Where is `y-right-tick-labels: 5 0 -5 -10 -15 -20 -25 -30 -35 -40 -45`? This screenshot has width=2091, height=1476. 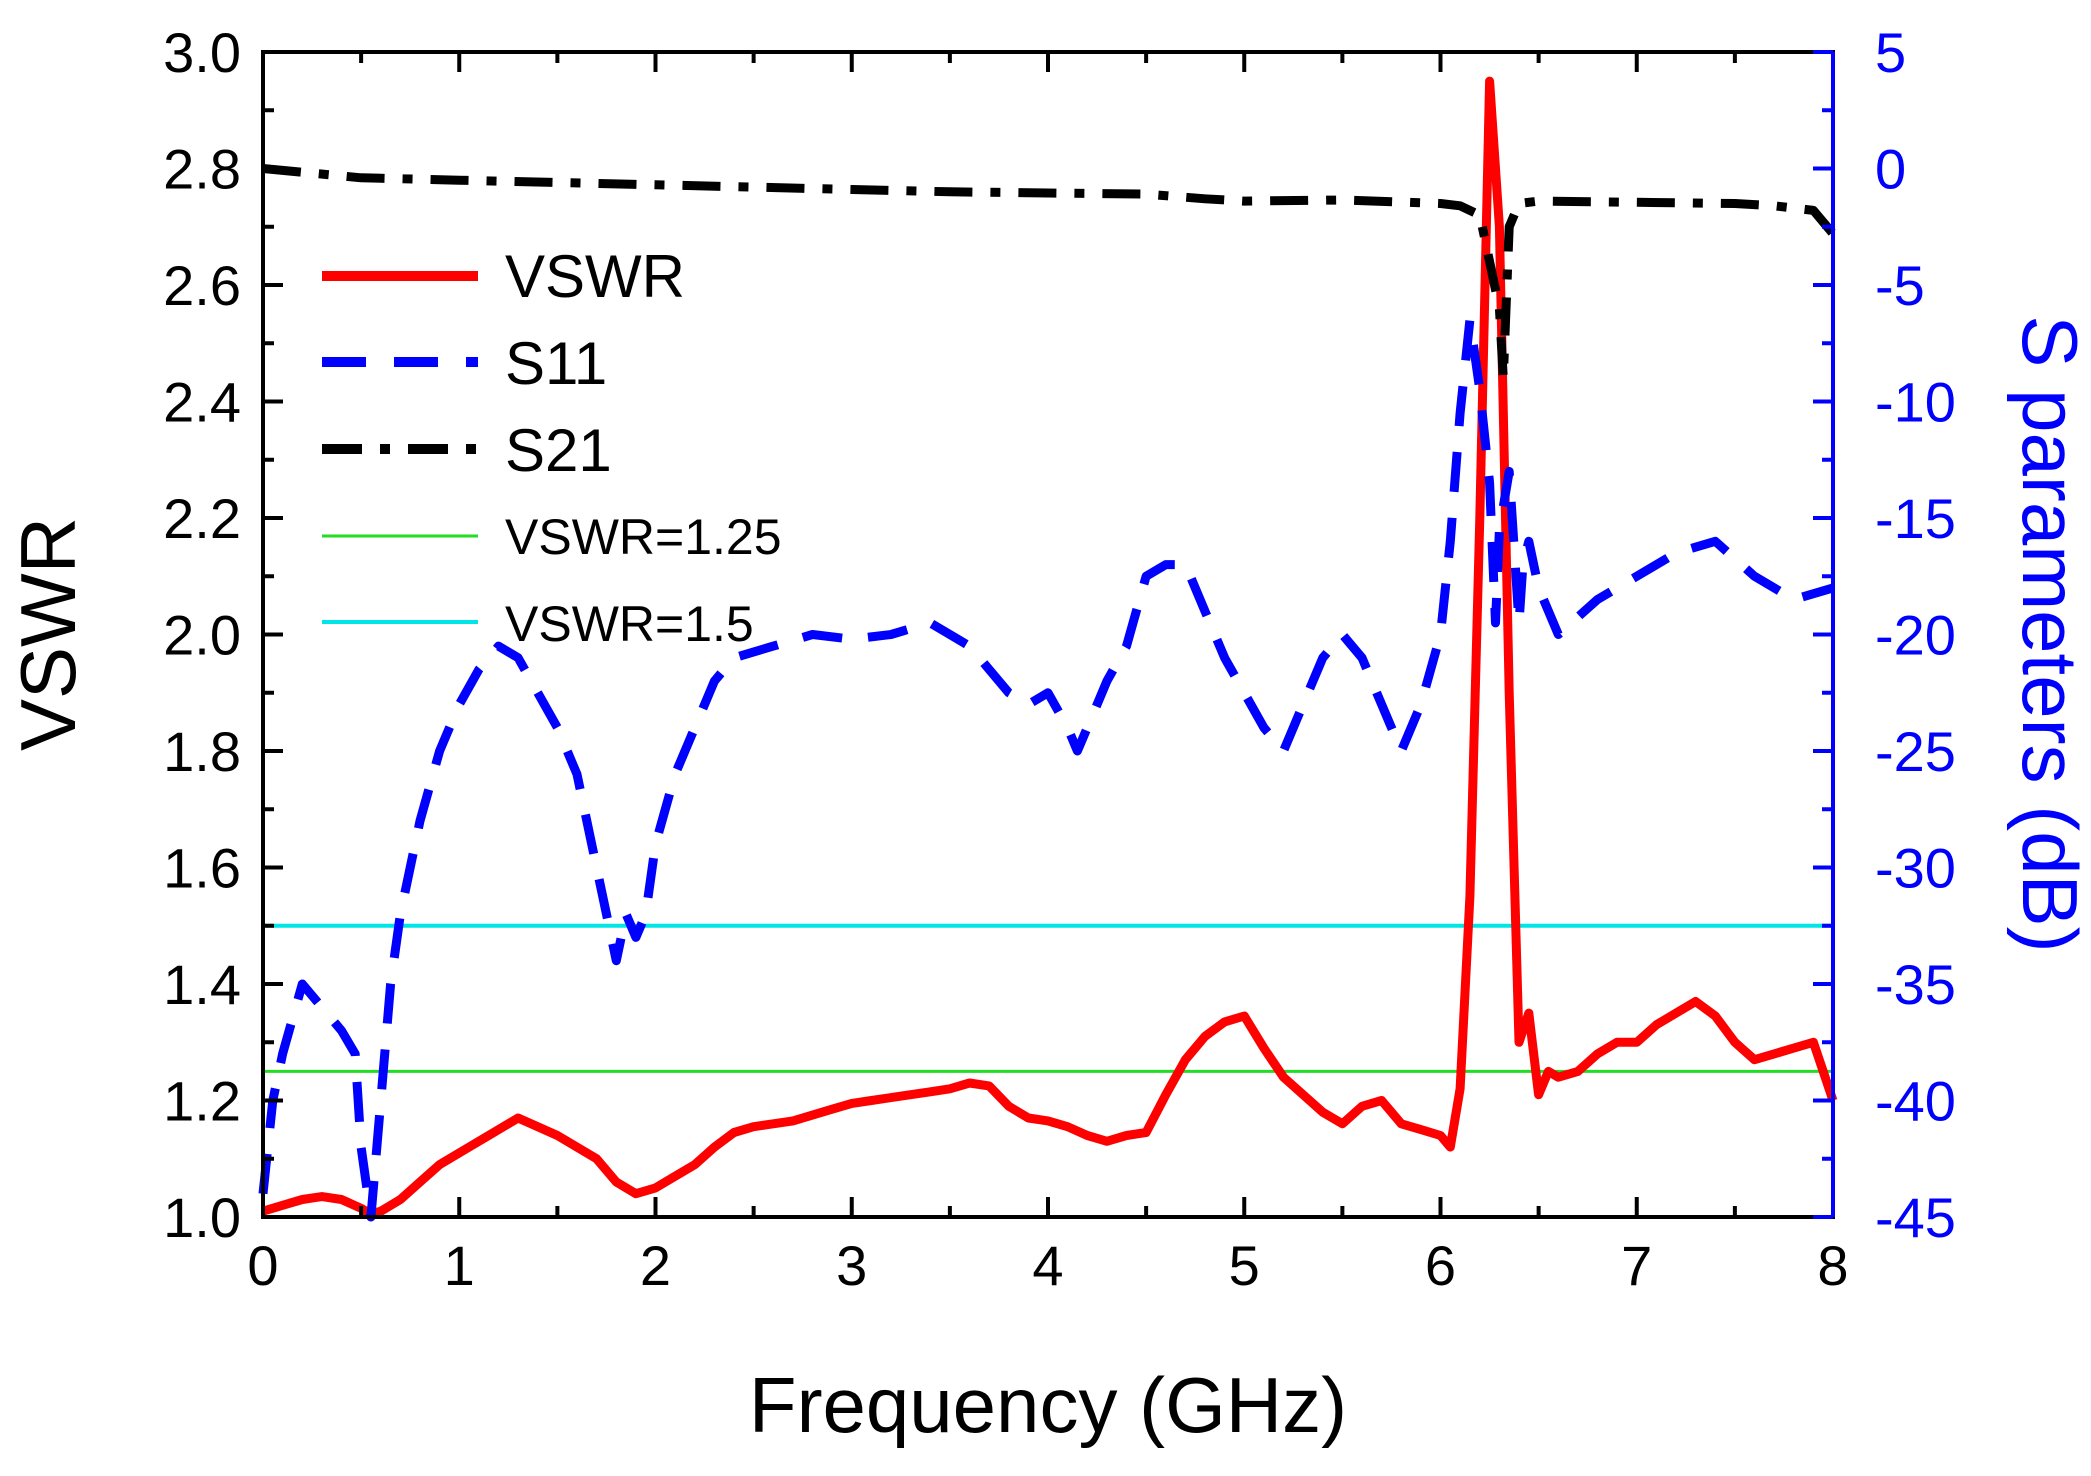
y-right-tick-labels: 5 0 -5 -10 -15 -20 -25 -30 -35 -40 -45 is located at coordinates (1915, 635).